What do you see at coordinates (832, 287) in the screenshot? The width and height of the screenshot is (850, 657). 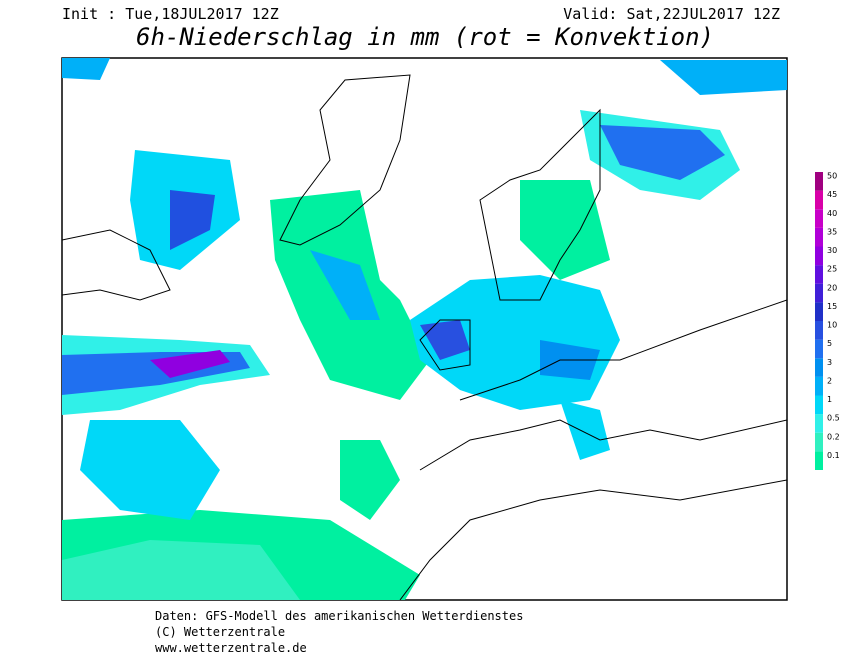 I see `legend-label: 20` at bounding box center [832, 287].